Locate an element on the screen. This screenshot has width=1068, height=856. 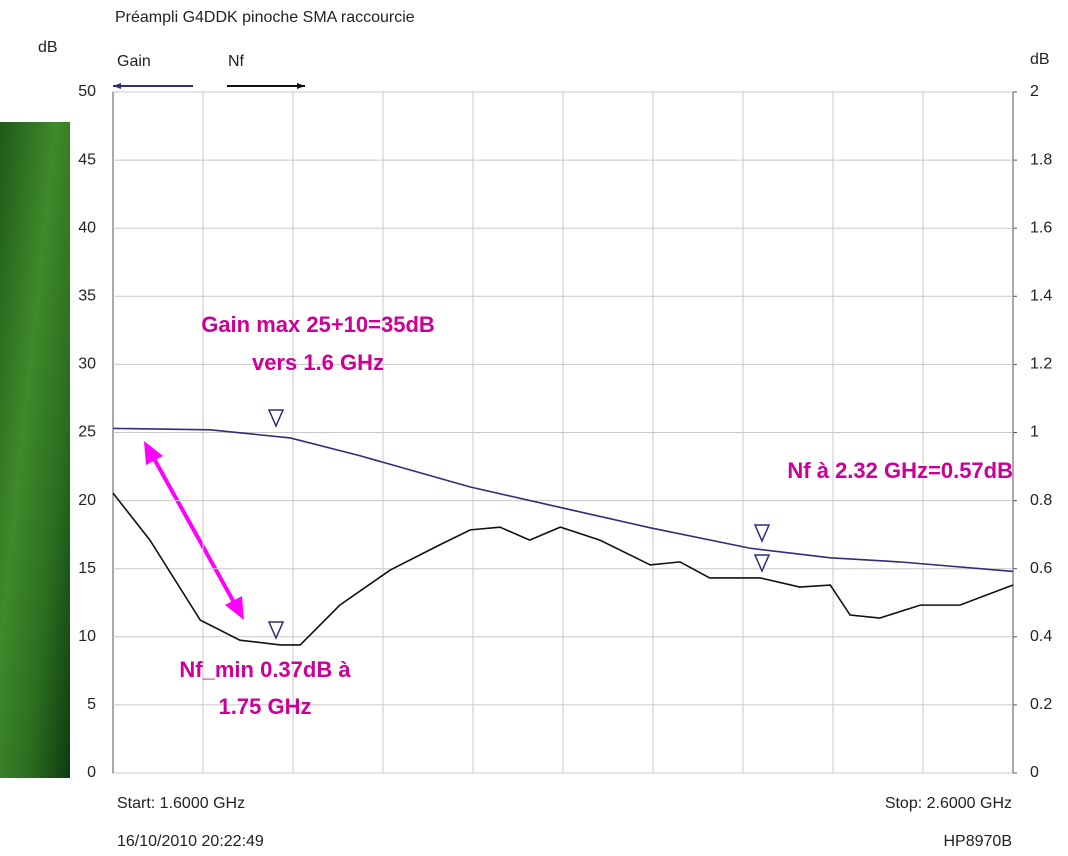
annotation: Gain max 25+10=35dB is located at coordinates (318, 324).